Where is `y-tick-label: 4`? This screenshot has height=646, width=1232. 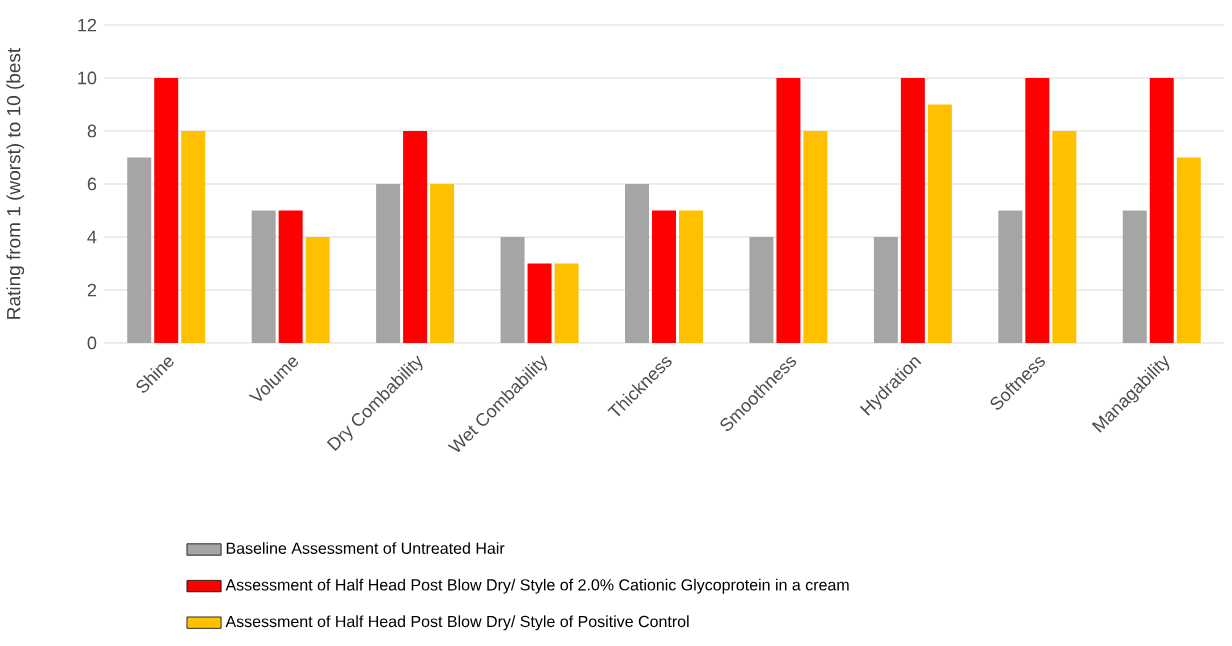
y-tick-label: 4 is located at coordinates (92, 237).